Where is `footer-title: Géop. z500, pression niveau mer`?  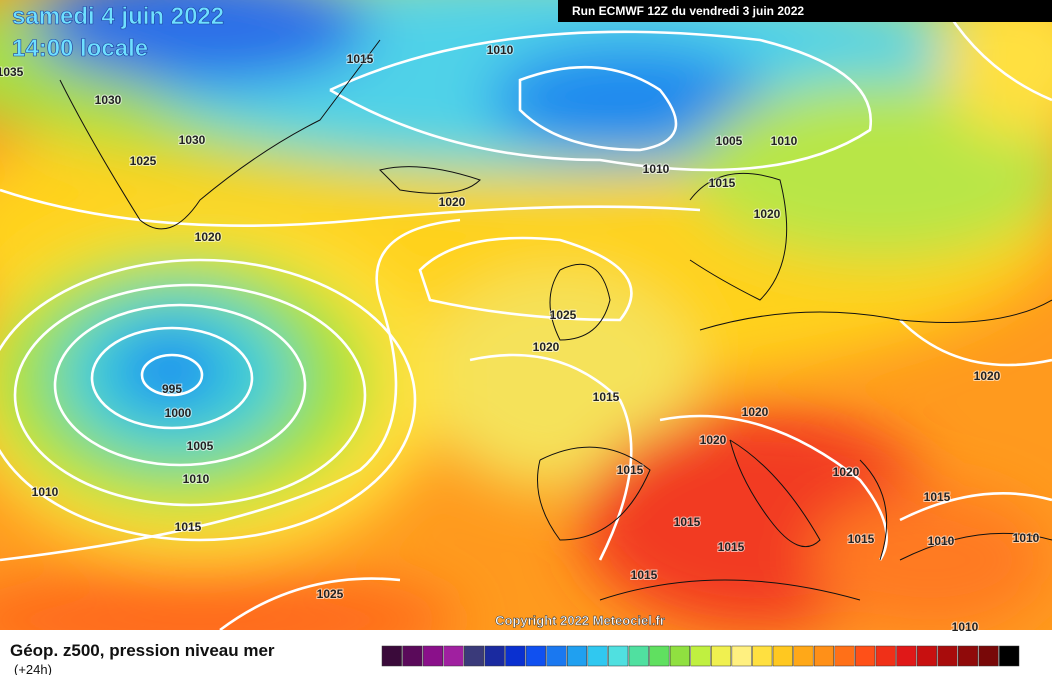 footer-title: Géop. z500, pression niveau mer is located at coordinates (142, 650).